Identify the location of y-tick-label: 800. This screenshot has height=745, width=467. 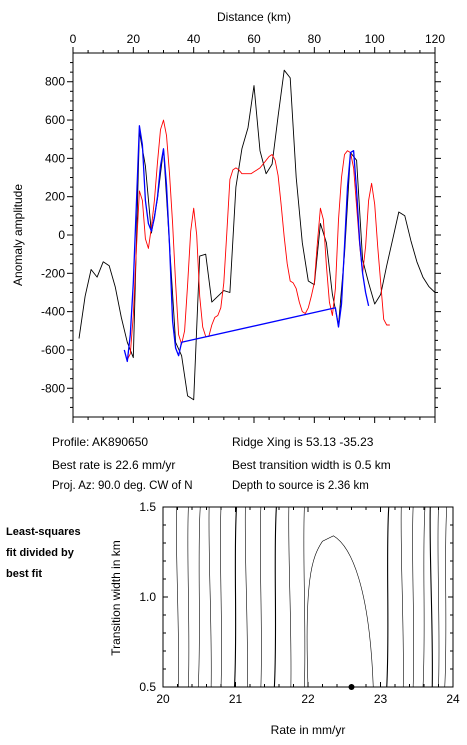
(55, 82).